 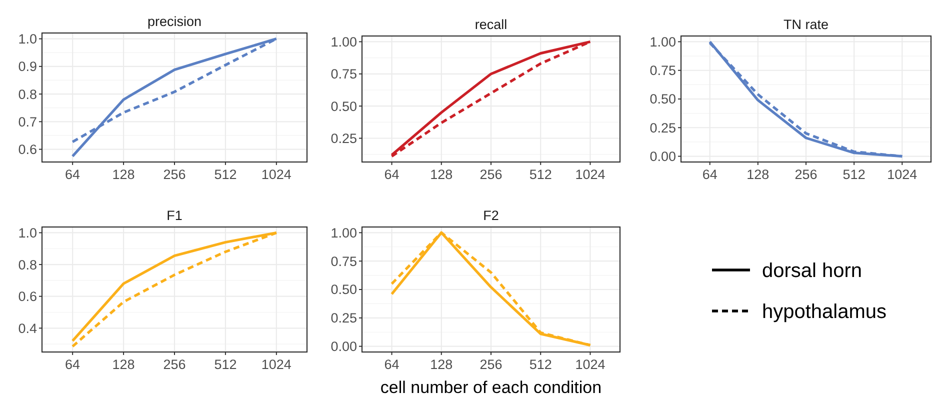 What do you see at coordinates (824, 312) in the screenshot?
I see `text: hypothalamus` at bounding box center [824, 312].